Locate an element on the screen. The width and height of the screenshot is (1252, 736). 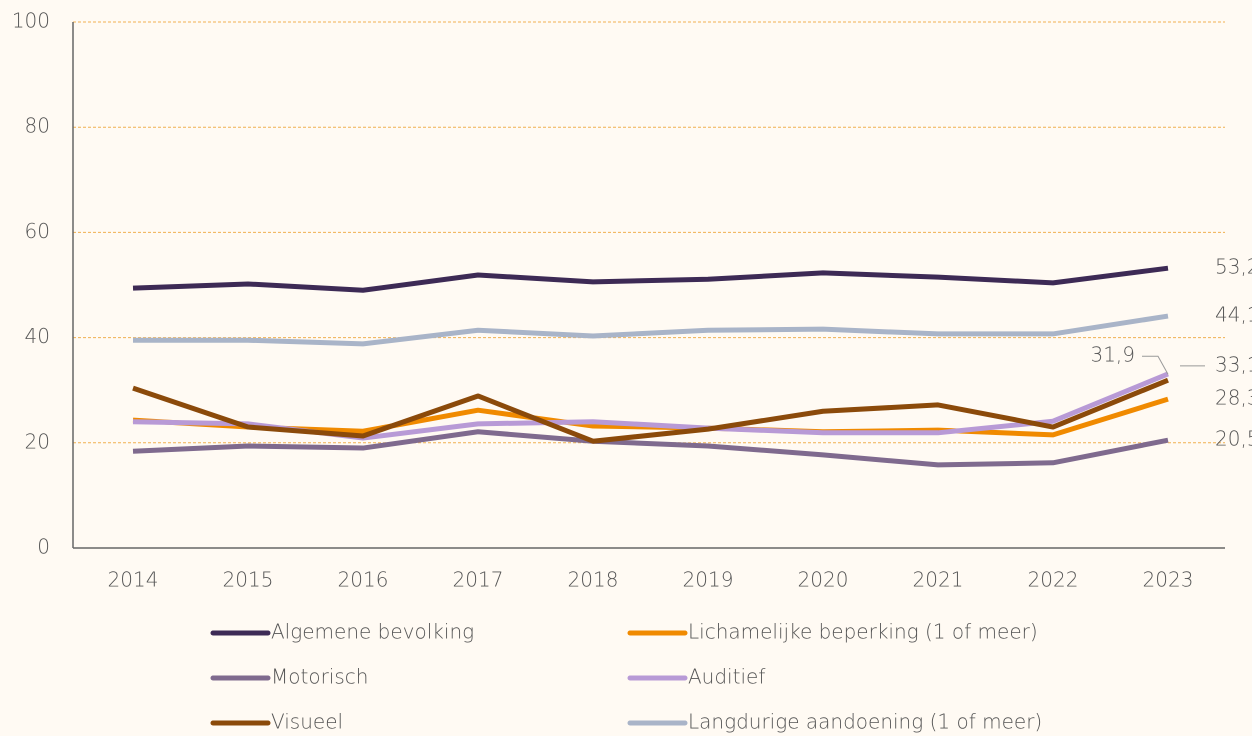
y-tick-label: 100 is located at coordinates (31, 21).